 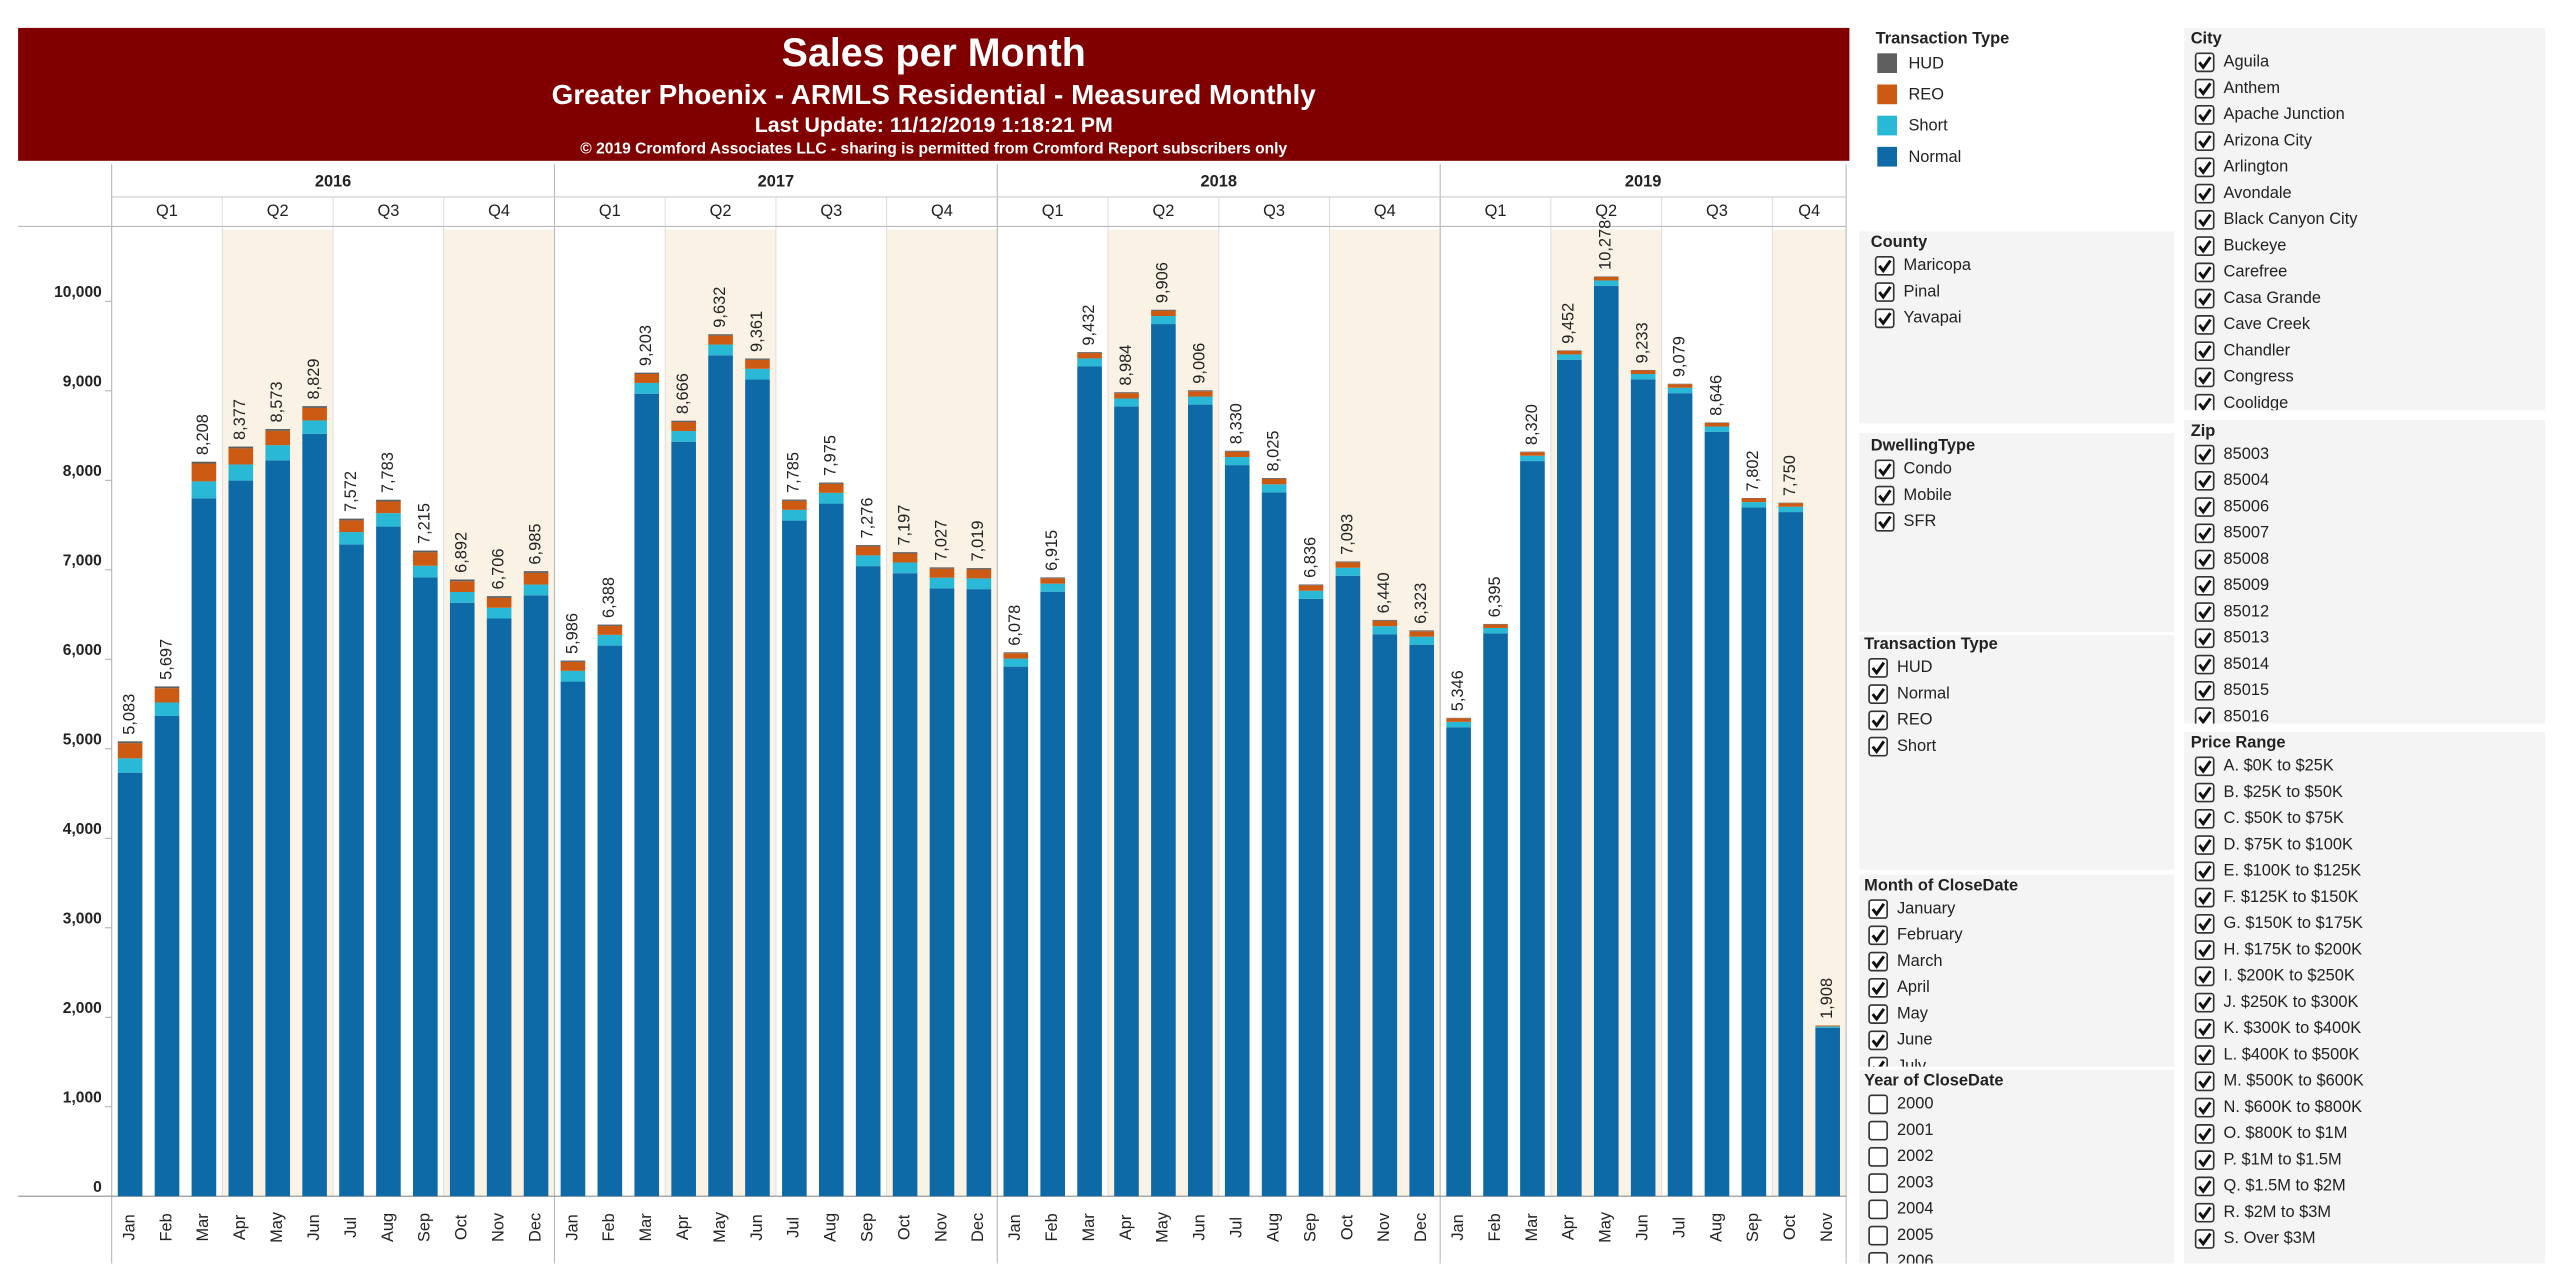 What do you see at coordinates (2278, 1212) in the screenshot?
I see `filter-option: R. $2M to $3M` at bounding box center [2278, 1212].